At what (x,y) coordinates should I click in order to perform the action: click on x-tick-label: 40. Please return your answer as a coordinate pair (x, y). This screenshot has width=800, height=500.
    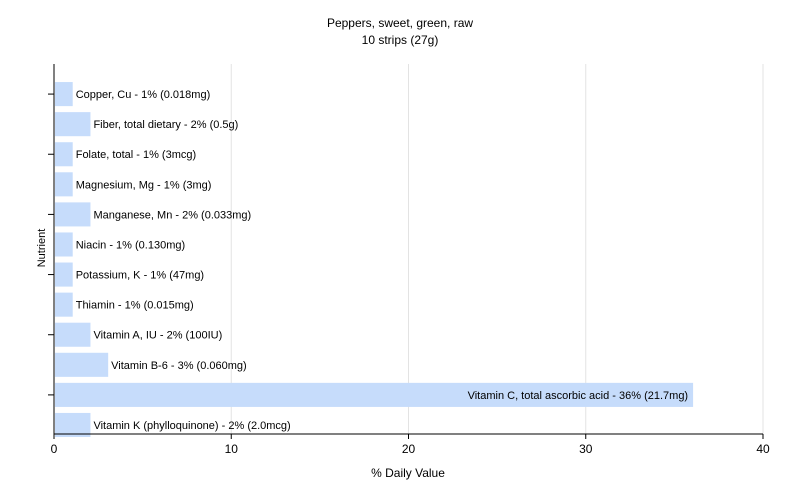
    Looking at the image, I should click on (763, 449).